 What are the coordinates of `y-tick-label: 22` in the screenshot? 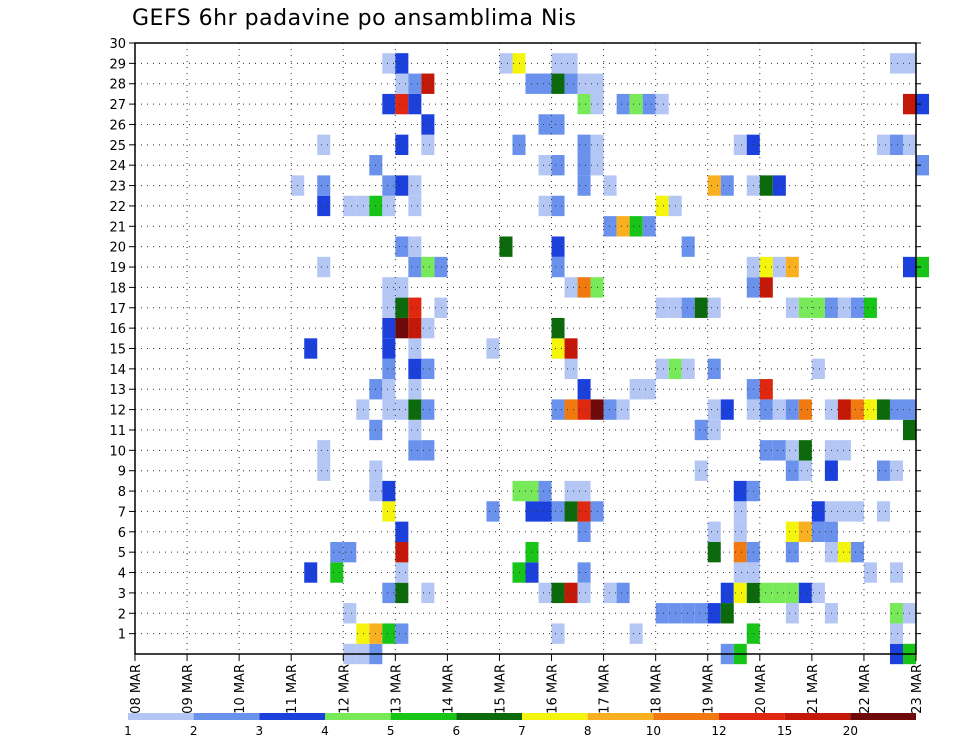 It's located at (117, 207).